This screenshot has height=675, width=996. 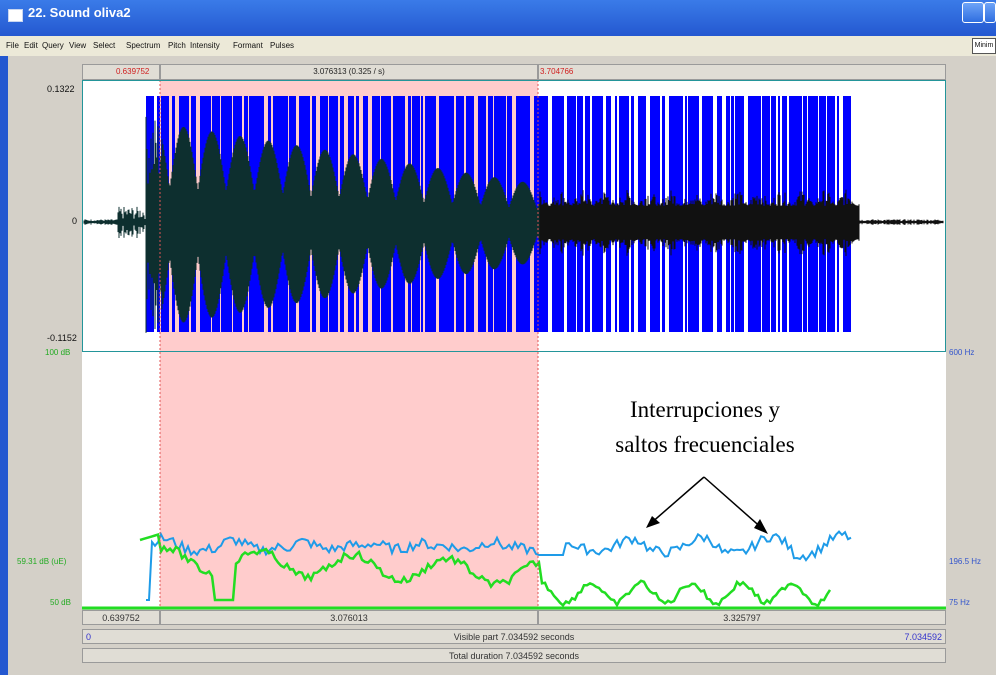 What do you see at coordinates (4, 365) in the screenshot?
I see `window-border` at bounding box center [4, 365].